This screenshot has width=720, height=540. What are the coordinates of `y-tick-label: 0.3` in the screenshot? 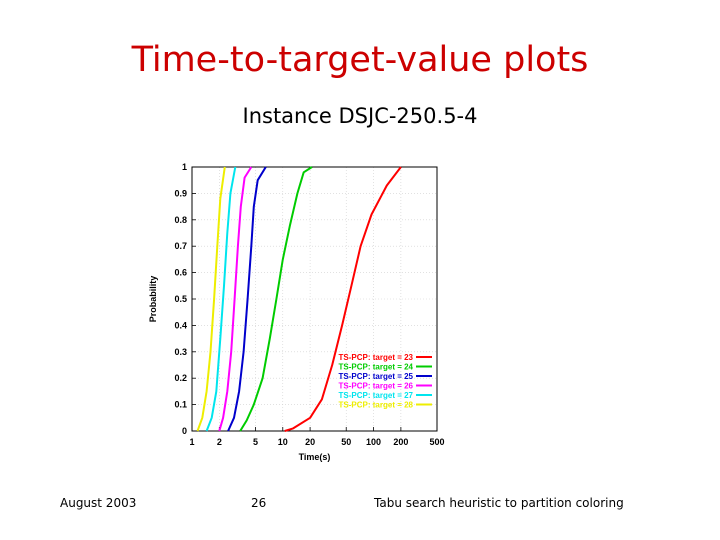 It's located at (180, 352).